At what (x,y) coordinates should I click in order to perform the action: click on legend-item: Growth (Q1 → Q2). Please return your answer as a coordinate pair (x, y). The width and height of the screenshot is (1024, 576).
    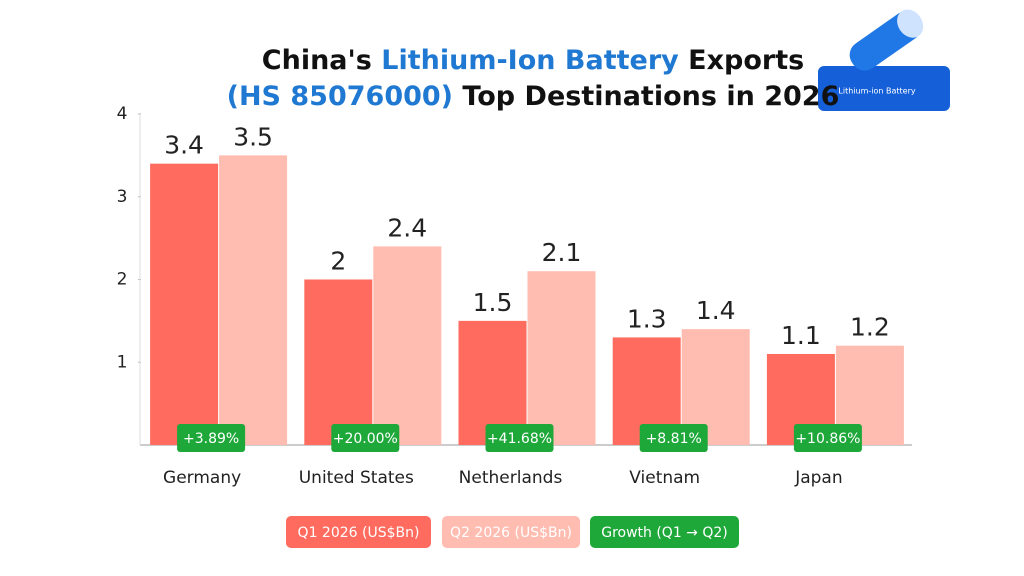
    Looking at the image, I should click on (664, 532).